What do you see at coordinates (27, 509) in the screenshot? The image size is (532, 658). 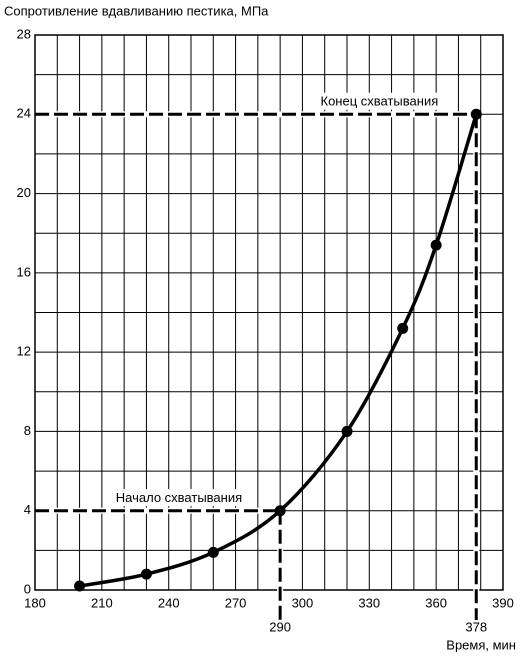 I see `y-tick-label: 4` at bounding box center [27, 509].